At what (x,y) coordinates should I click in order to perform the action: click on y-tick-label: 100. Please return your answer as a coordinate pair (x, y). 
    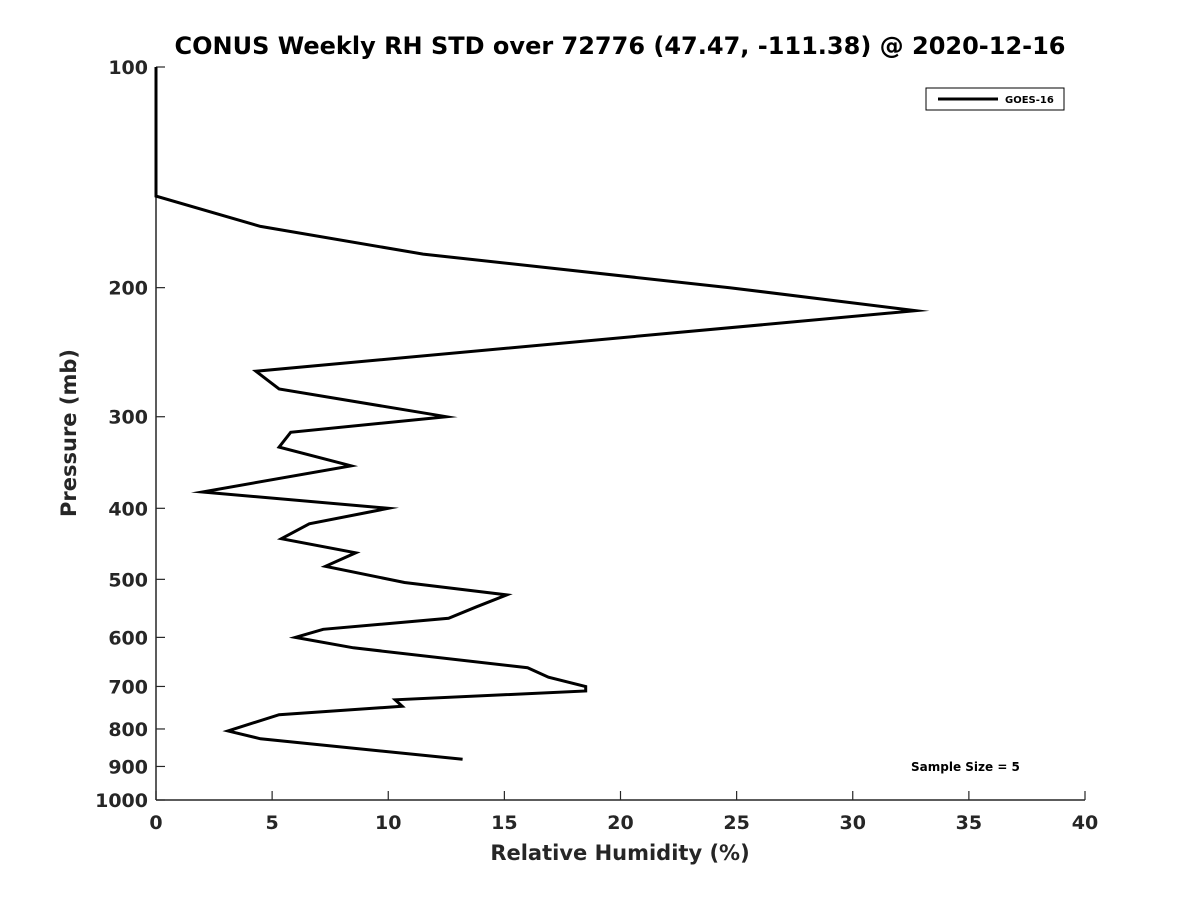
    Looking at the image, I should click on (128, 68).